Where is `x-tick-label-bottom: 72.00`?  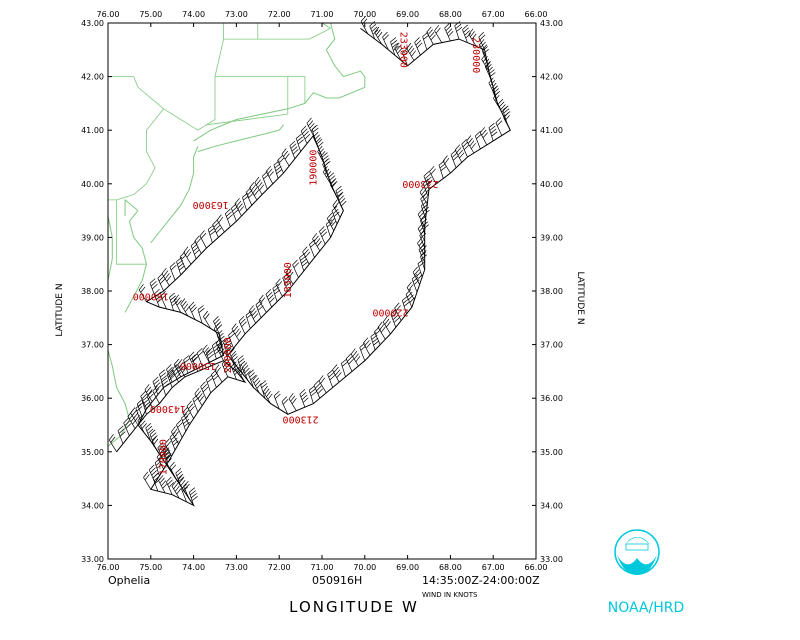
x-tick-label-bottom: 72.00 is located at coordinates (279, 567).